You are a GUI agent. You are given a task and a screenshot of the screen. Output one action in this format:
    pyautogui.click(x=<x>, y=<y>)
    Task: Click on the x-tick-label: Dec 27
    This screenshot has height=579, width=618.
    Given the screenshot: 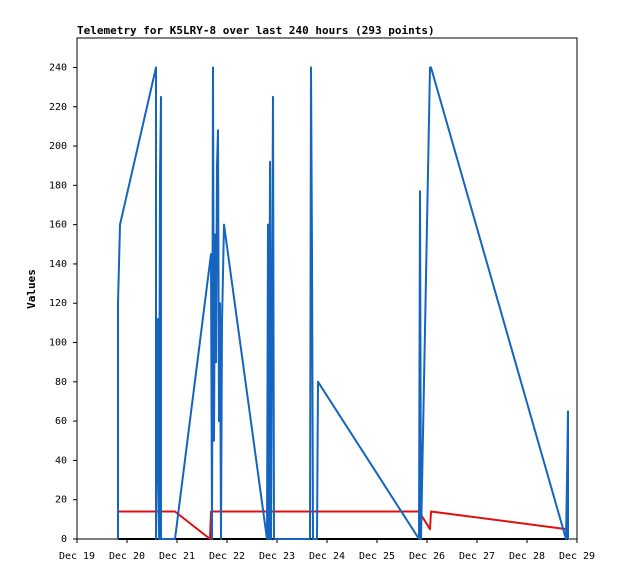 What is the action you would take?
    pyautogui.click(x=477, y=556)
    